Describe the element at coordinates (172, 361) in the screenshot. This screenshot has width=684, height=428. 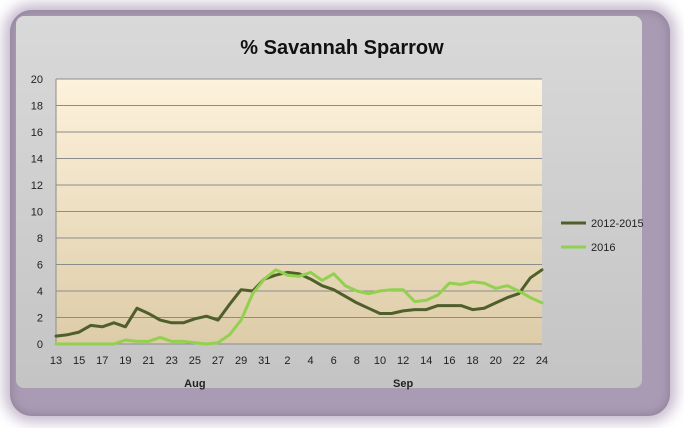
I see `x-tick-label: 23` at that location.